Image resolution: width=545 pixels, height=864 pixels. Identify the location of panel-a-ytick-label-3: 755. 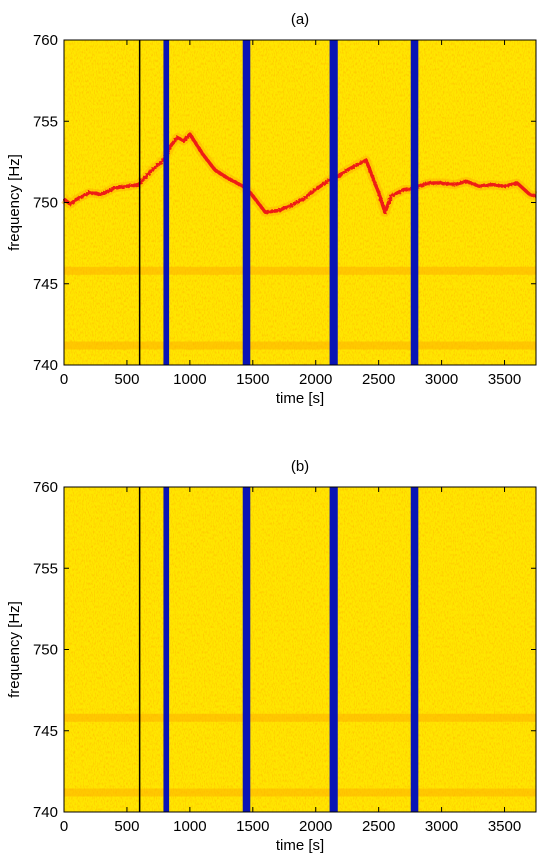
(45, 121).